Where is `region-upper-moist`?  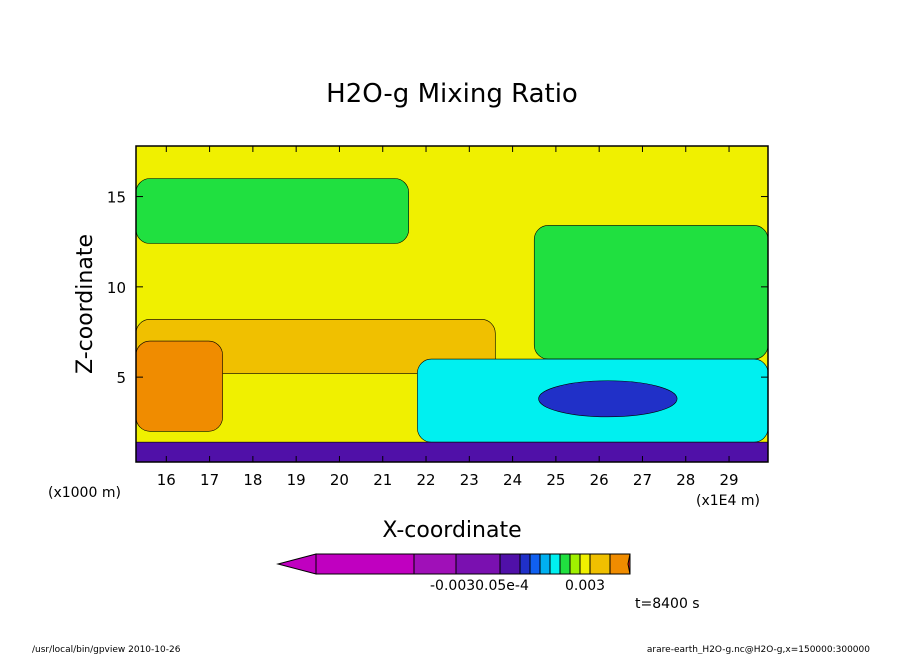
region-upper-moist is located at coordinates (273, 211).